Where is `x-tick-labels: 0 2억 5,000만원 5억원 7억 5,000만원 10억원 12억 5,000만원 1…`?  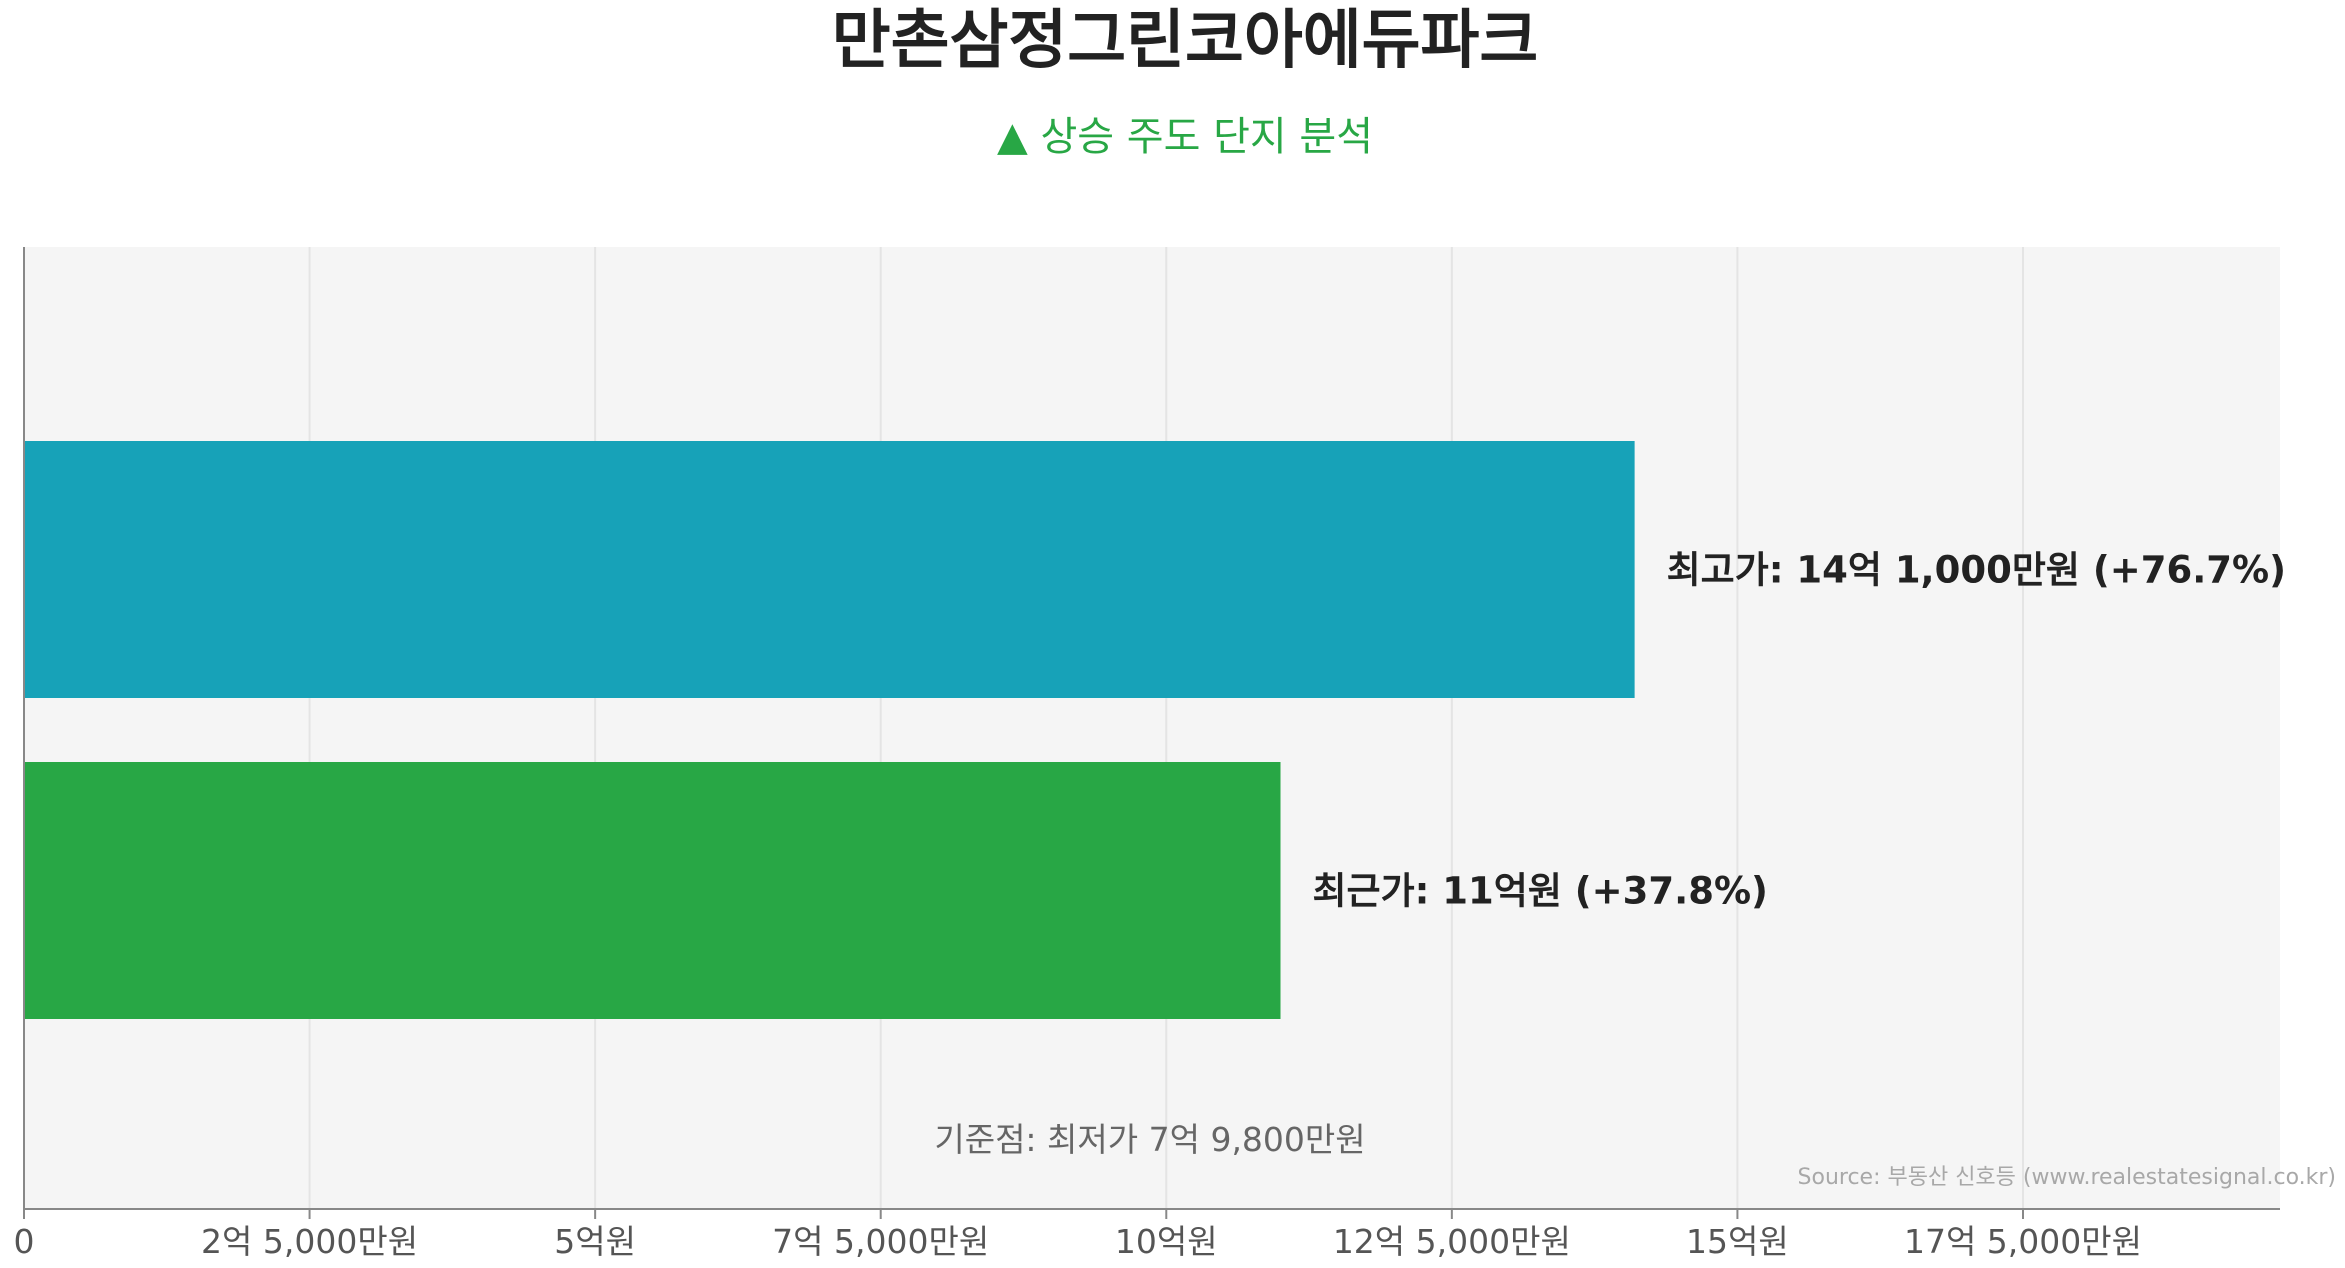 x-tick-labels: 0 2억 5,000만원 5억원 7억 5,000만원 10억원 12억 5,000만원 1… is located at coordinates (1078, 1235).